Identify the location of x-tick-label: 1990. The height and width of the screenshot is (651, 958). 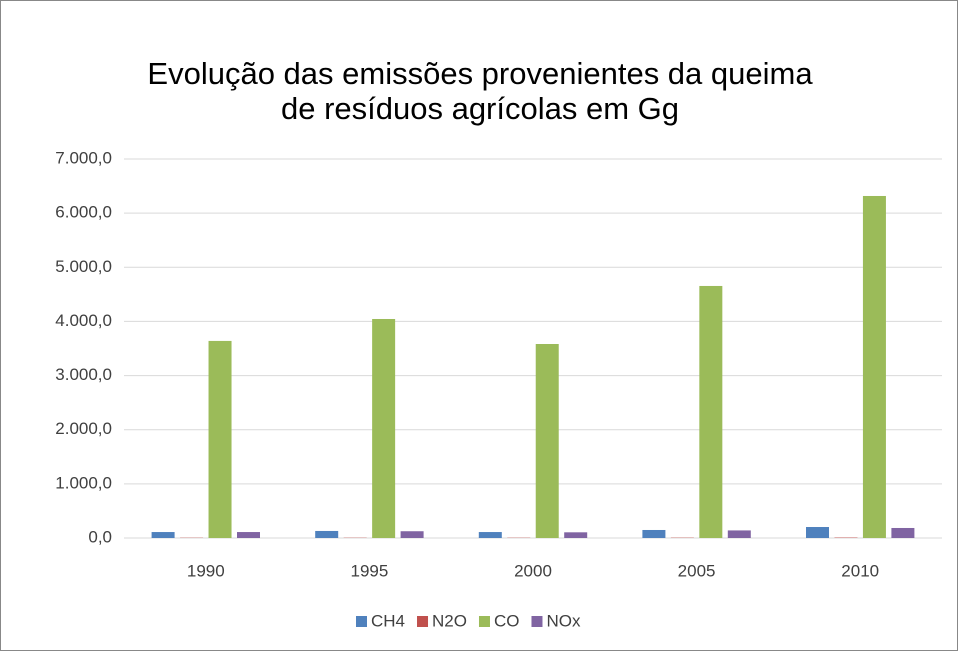
(206, 570).